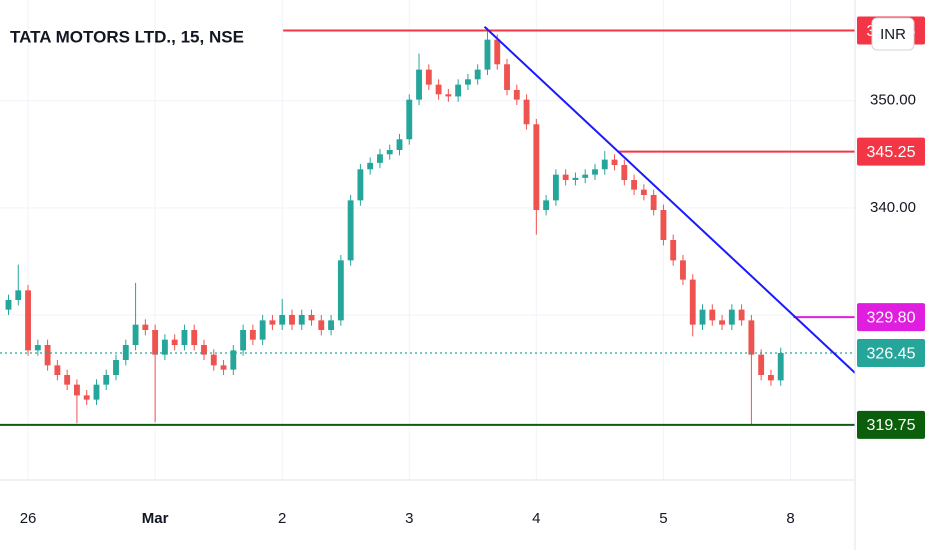 This screenshot has height=550, width=932. I want to click on level-label: 319.75, so click(891, 425).